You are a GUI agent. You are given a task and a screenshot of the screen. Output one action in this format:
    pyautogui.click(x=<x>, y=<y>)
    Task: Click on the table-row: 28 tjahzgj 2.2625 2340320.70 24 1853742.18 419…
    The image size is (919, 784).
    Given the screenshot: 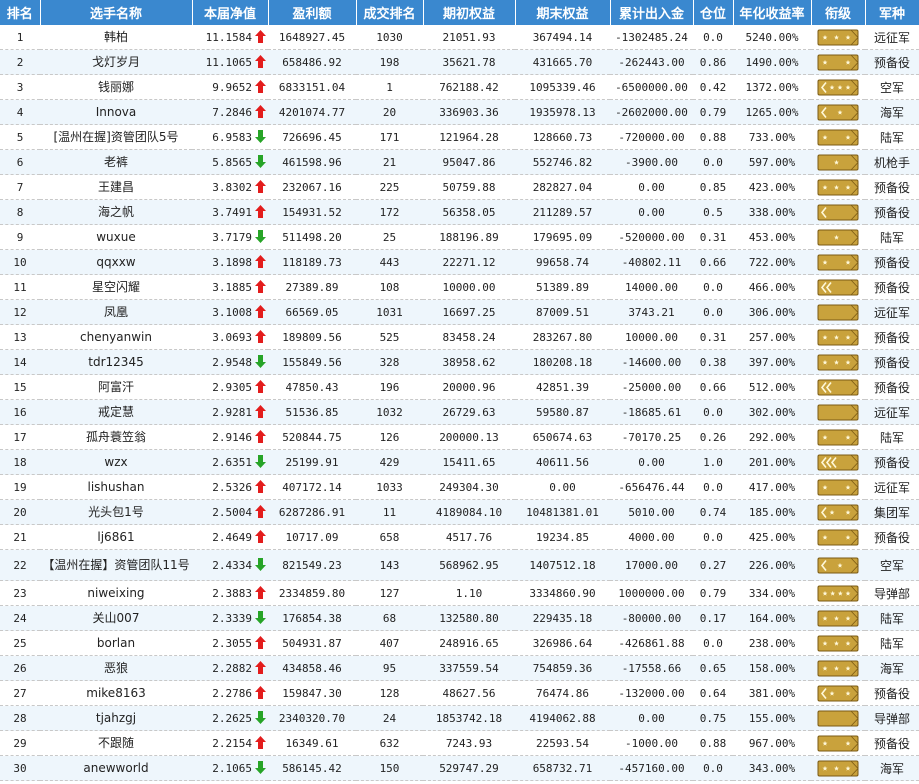 What is the action you would take?
    pyautogui.click(x=459, y=718)
    